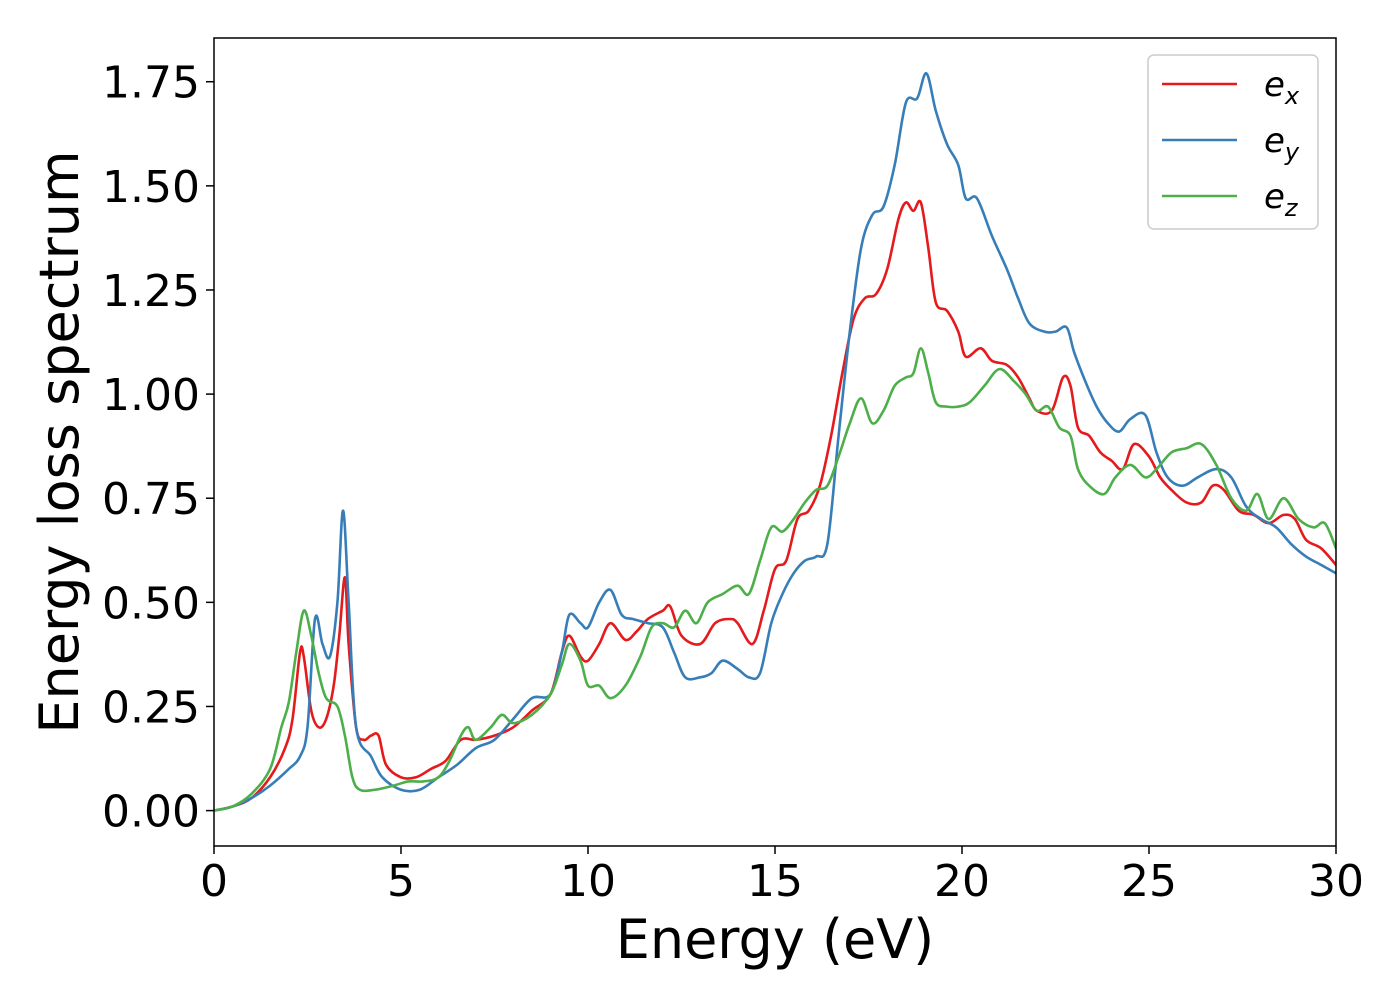 The height and width of the screenshot is (1000, 1400). Describe the element at coordinates (214, 881) in the screenshot. I see `x-tick-label: 0` at that location.